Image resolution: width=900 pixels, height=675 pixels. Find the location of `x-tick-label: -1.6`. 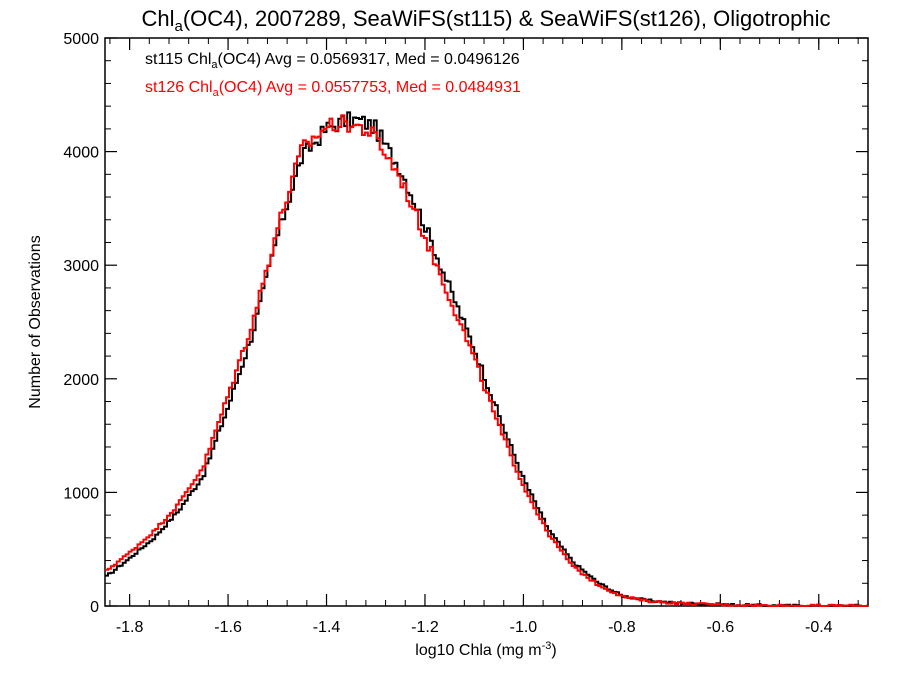

x-tick-label: -1.6 is located at coordinates (228, 627).